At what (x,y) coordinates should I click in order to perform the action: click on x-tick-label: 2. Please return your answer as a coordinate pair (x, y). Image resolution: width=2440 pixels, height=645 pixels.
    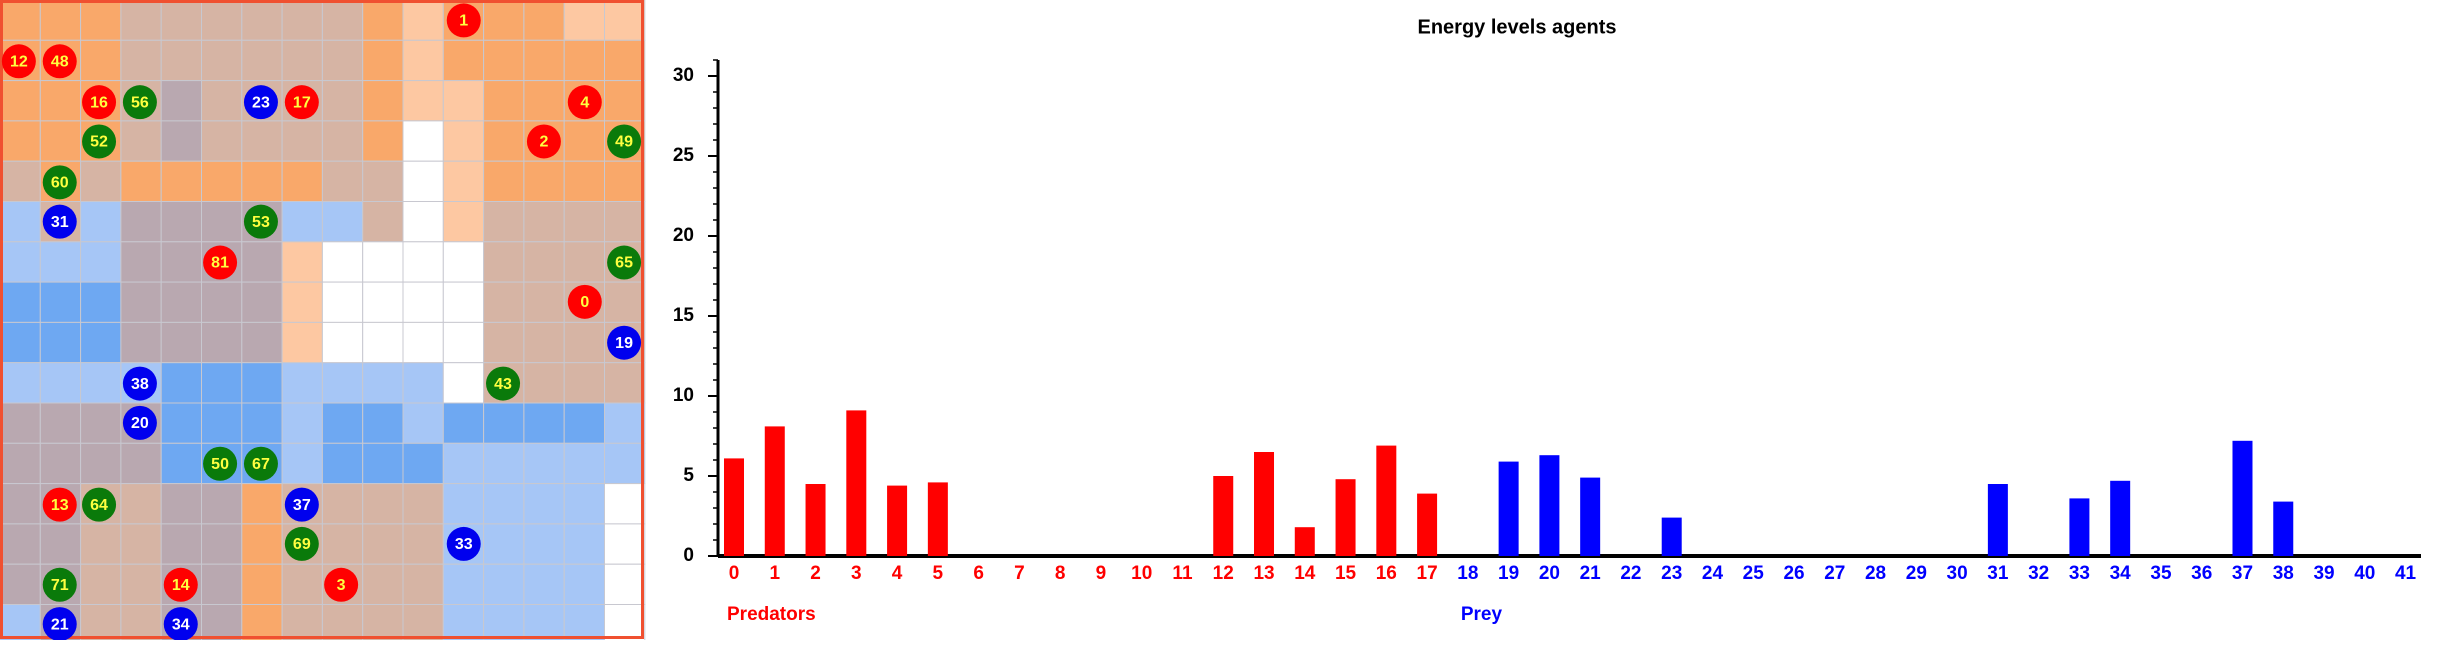
    Looking at the image, I should click on (815, 573).